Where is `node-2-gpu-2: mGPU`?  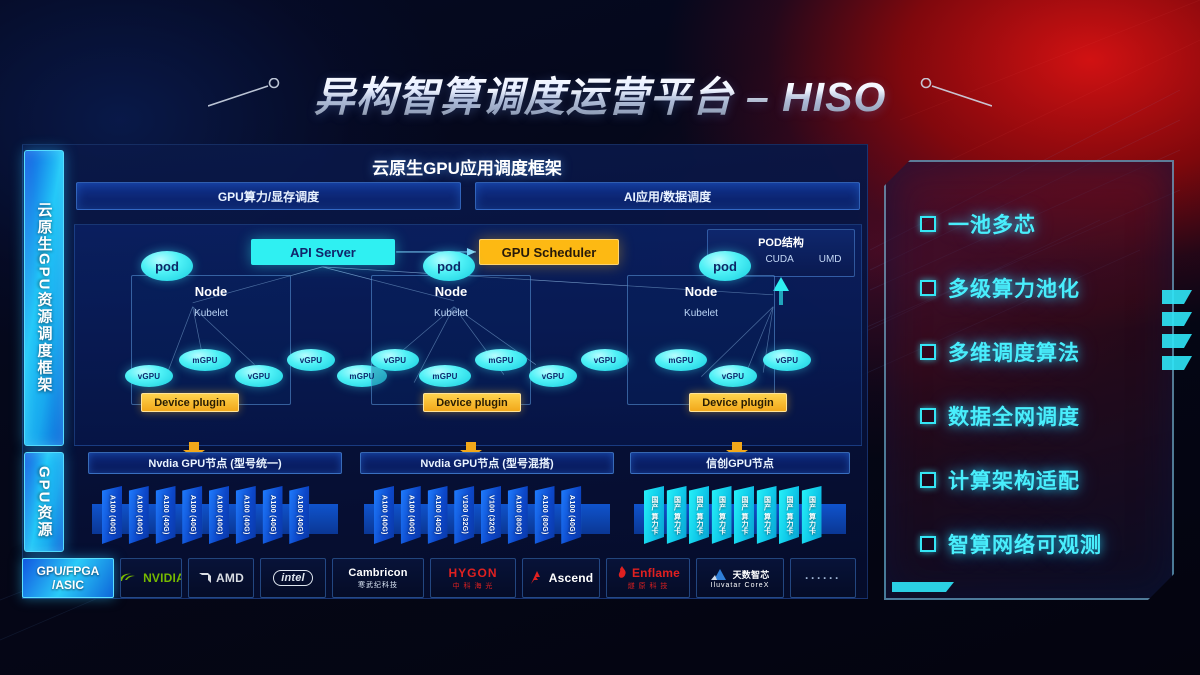
node-2-gpu-2: mGPU is located at coordinates (445, 376).